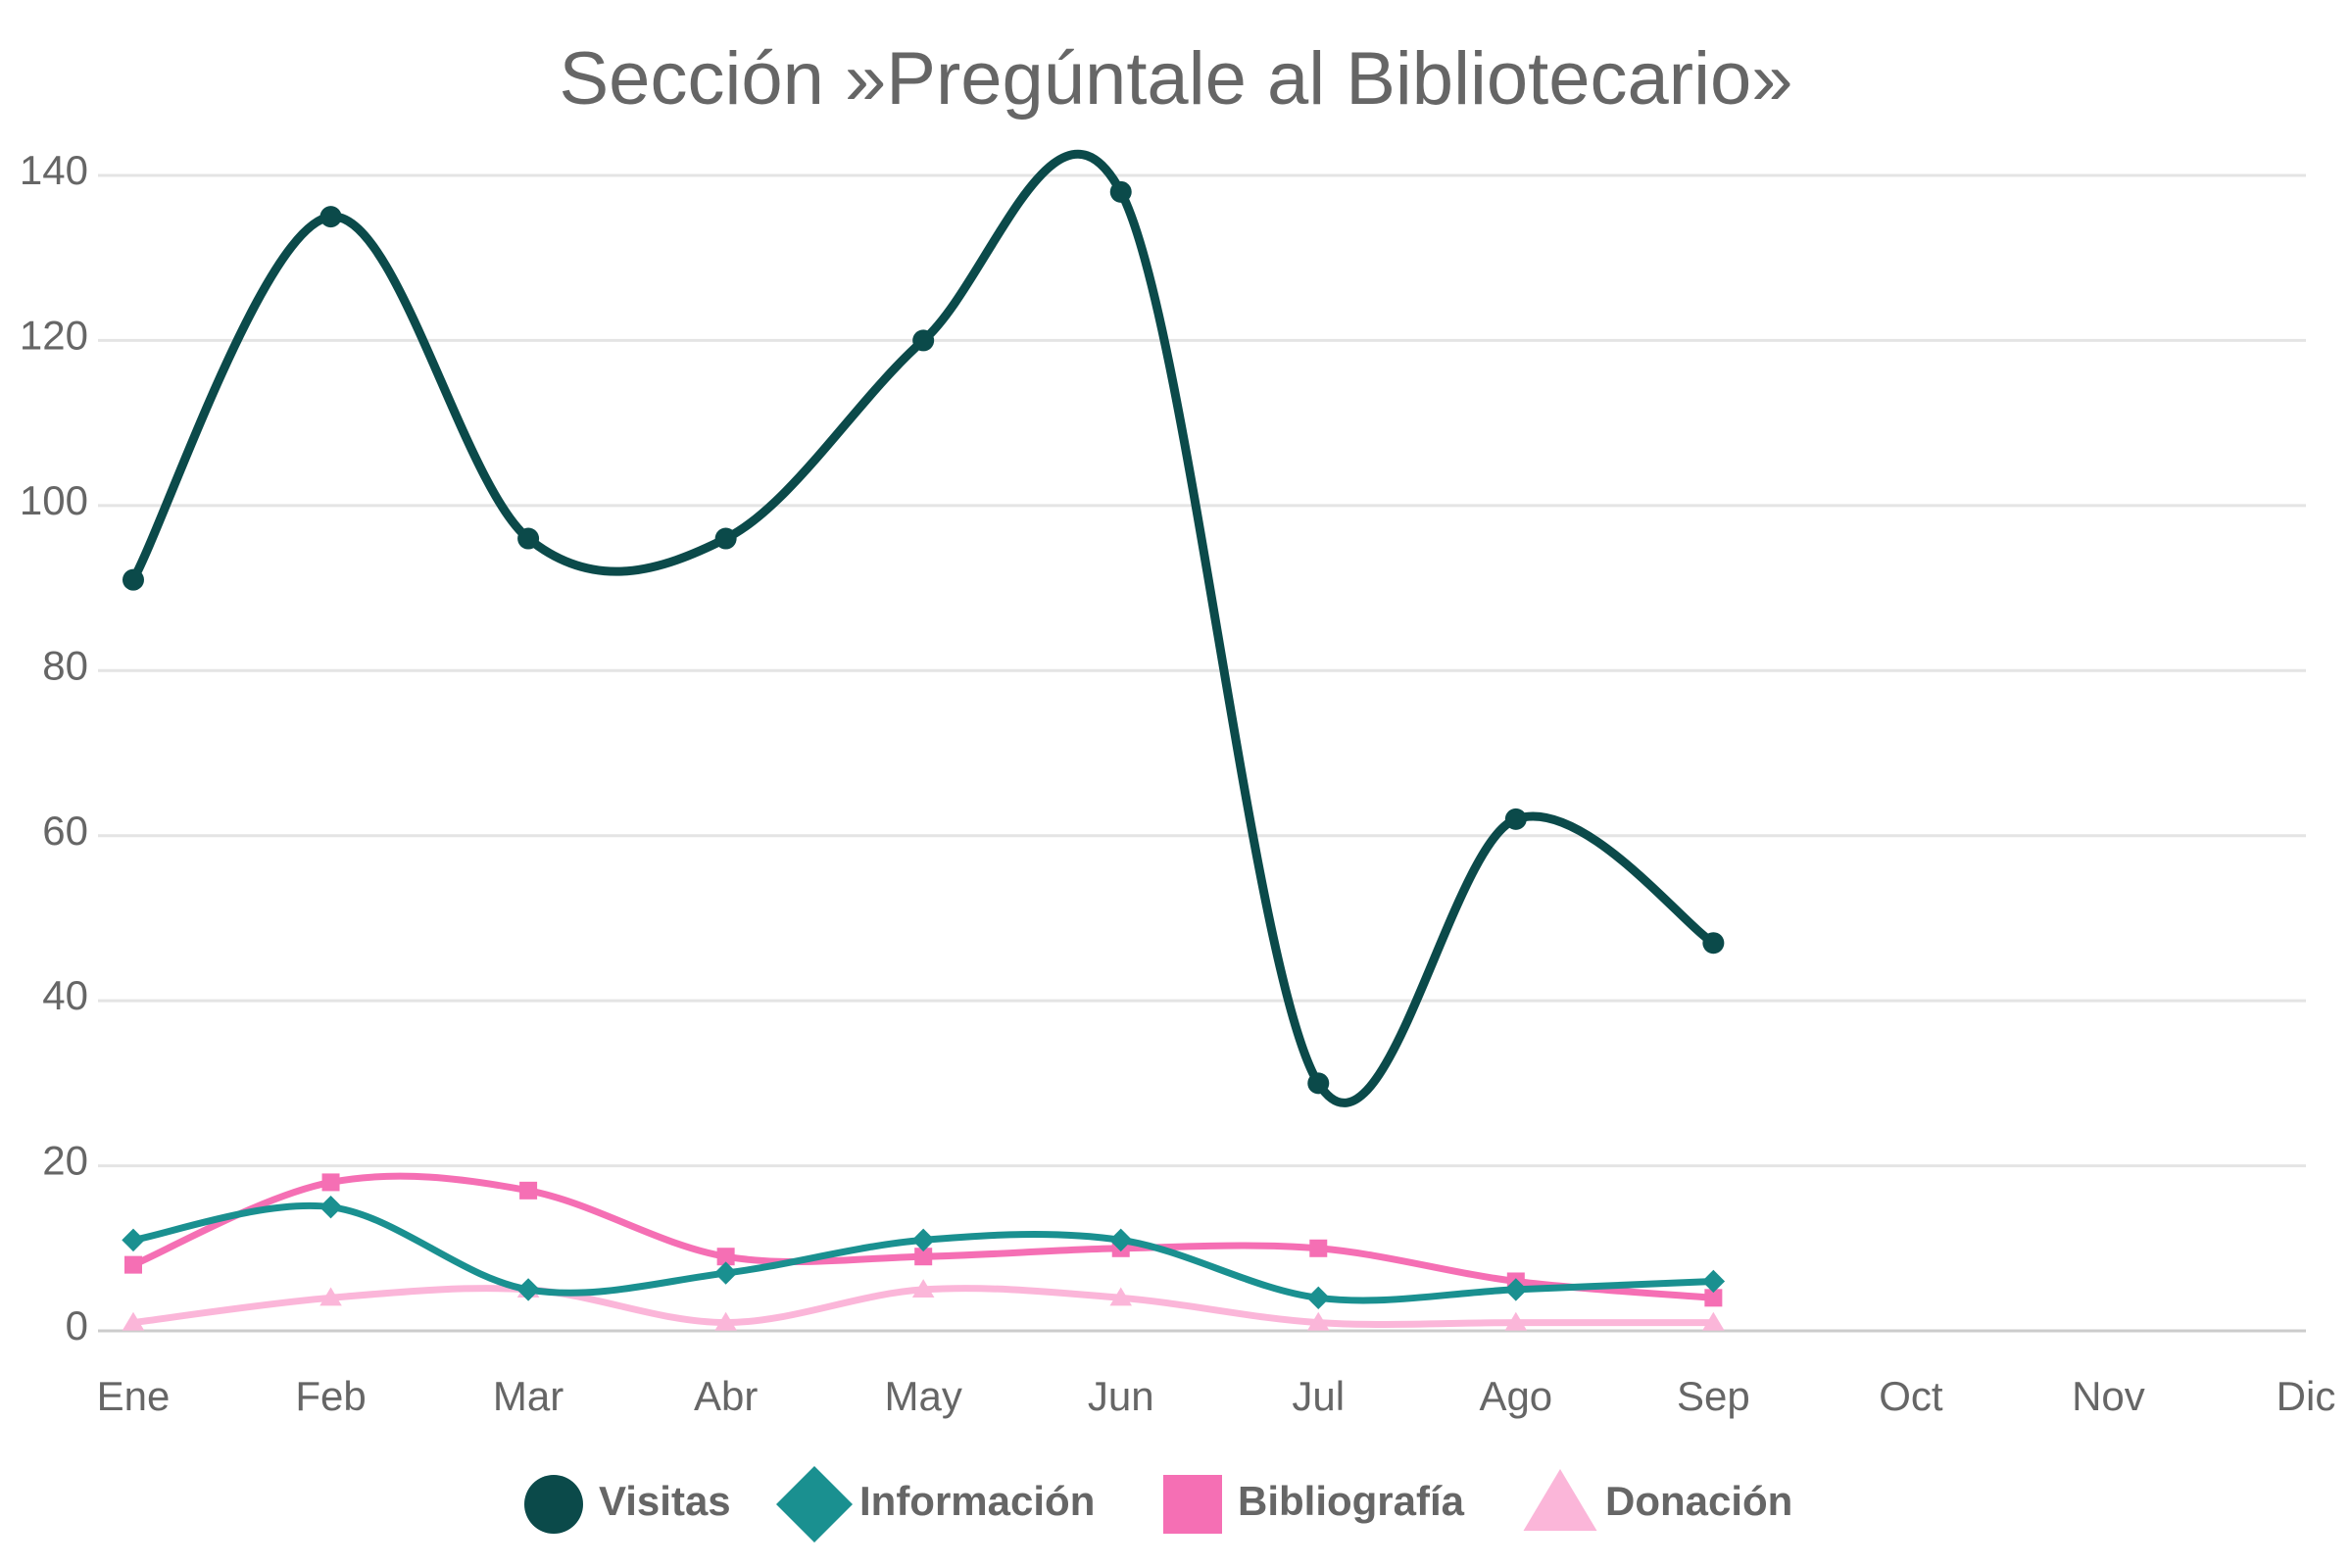 This screenshot has width=2352, height=1568. What do you see at coordinates (1318, 1396) in the screenshot?
I see `x-tick-label: Jul` at bounding box center [1318, 1396].